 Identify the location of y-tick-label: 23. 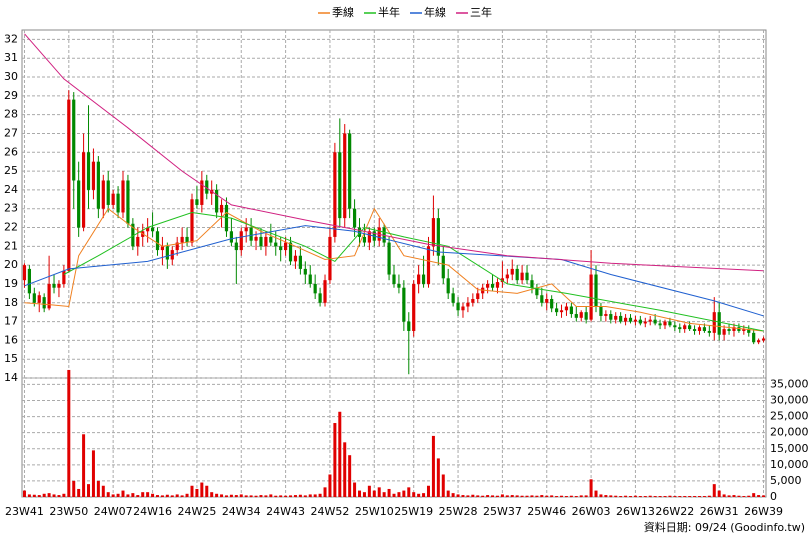
(11, 208).